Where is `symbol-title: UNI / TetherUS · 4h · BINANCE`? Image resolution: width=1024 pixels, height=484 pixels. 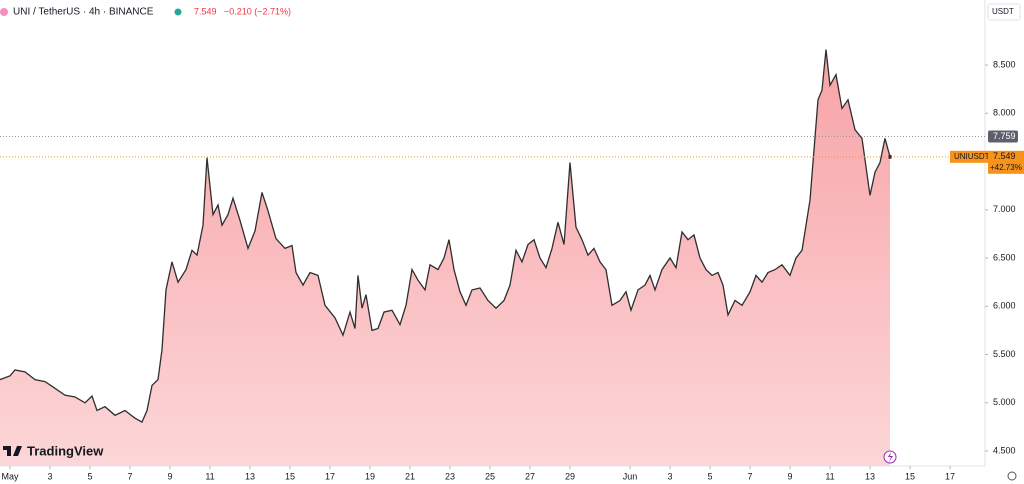 symbol-title: UNI / TetherUS · 4h · BINANCE is located at coordinates (83, 12).